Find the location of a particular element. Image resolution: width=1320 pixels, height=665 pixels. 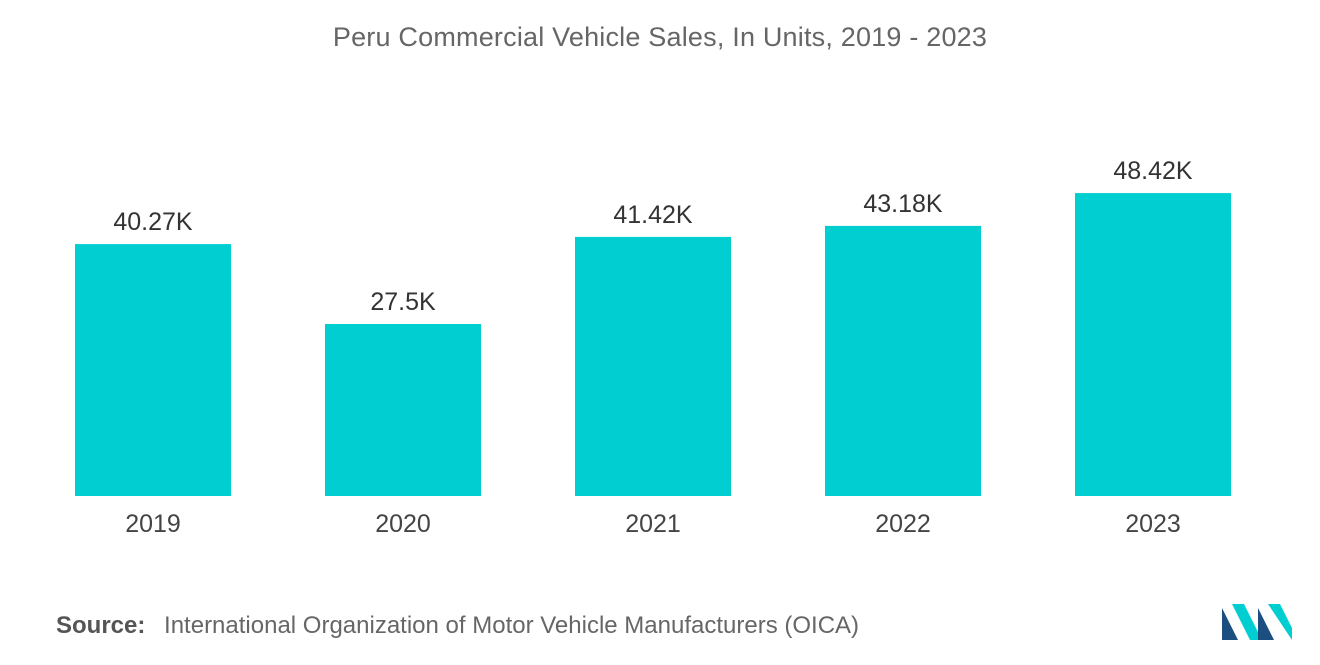

value-label-2023: 48.42K is located at coordinates (1153, 171).